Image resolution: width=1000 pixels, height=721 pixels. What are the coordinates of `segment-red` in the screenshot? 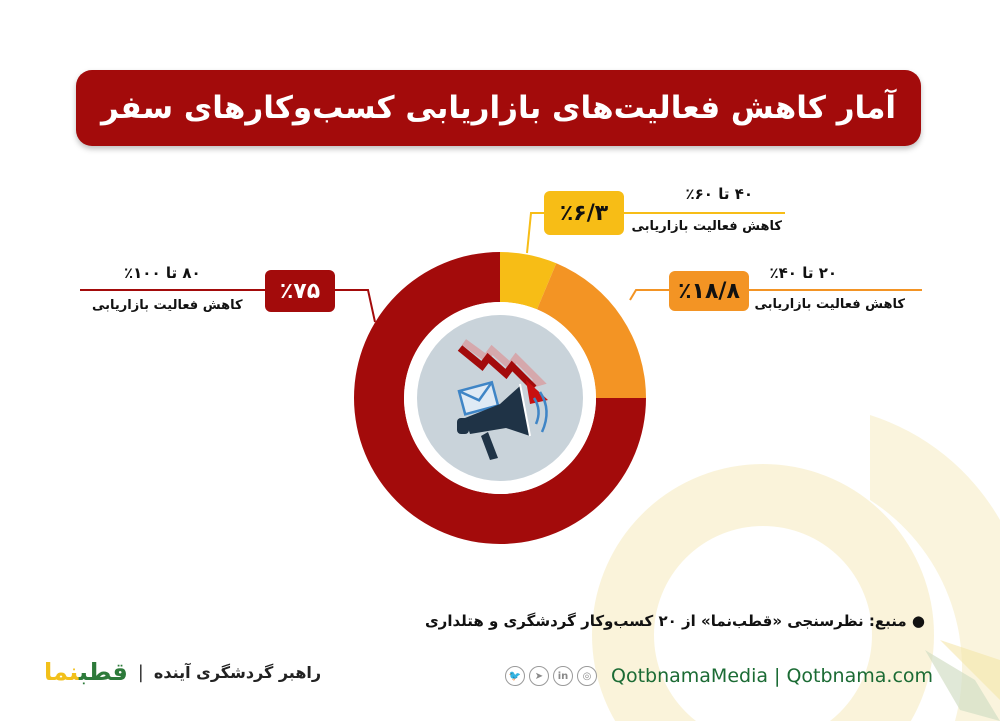 It's located at (500, 398).